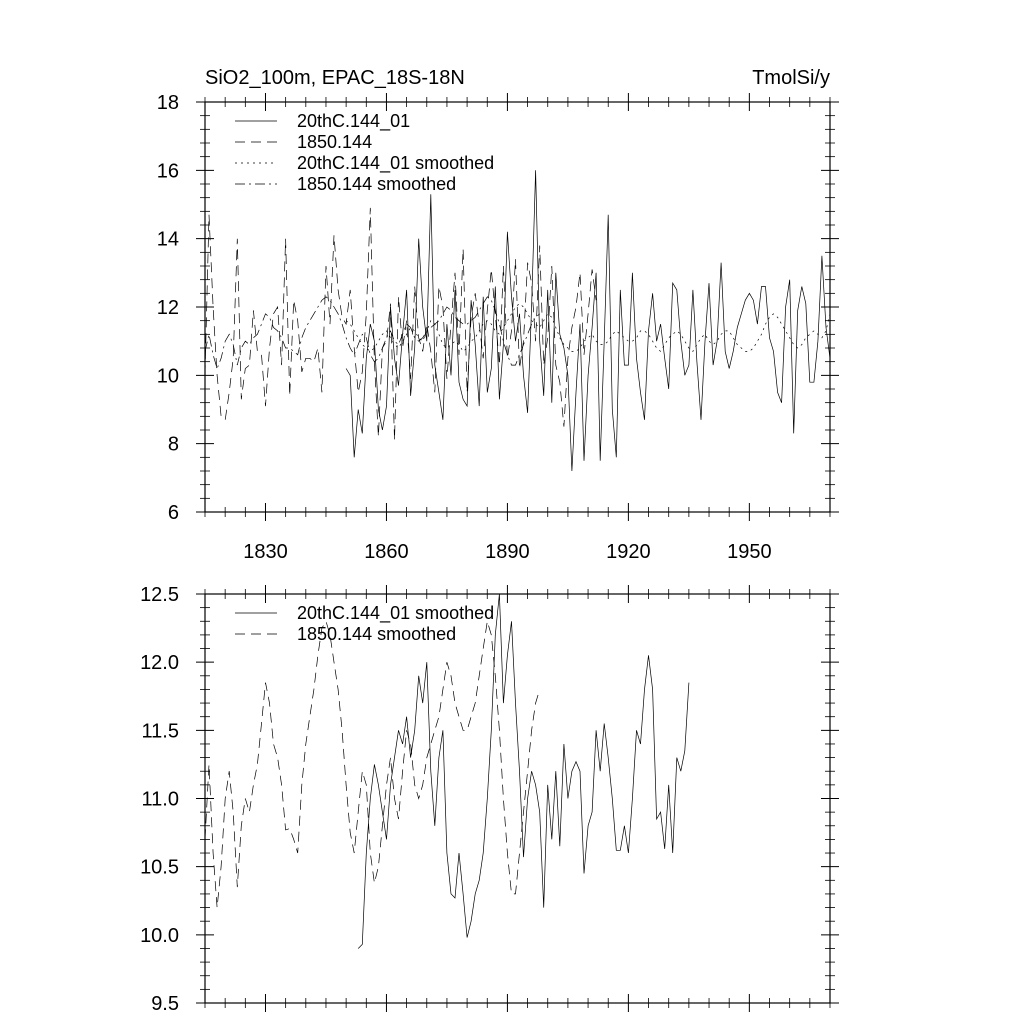 This screenshot has height=1024, width=1024. What do you see at coordinates (791, 78) in the screenshot?
I see `top-chart-units: TmolSi/y` at bounding box center [791, 78].